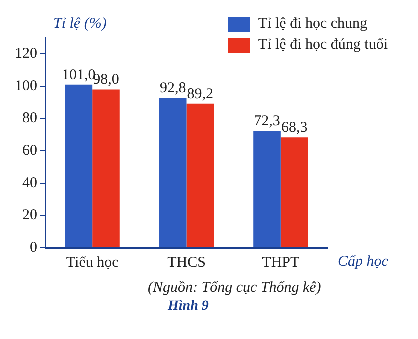 This screenshot has width=418, height=339. What do you see at coordinates (235, 288) in the screenshot?
I see `text: (Nguồn: Tổng cục Thống kê)` at bounding box center [235, 288].